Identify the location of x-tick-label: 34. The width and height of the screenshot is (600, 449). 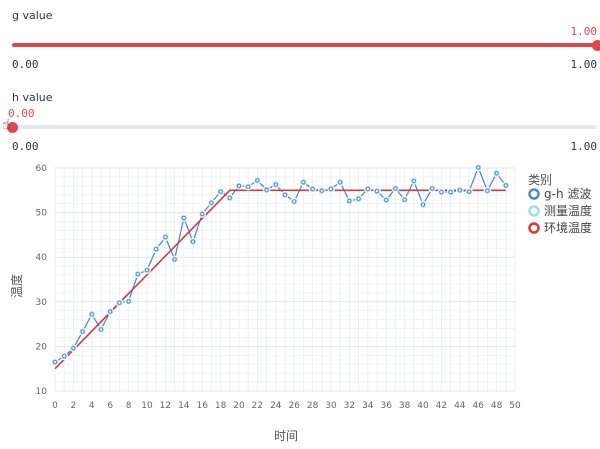
(368, 406).